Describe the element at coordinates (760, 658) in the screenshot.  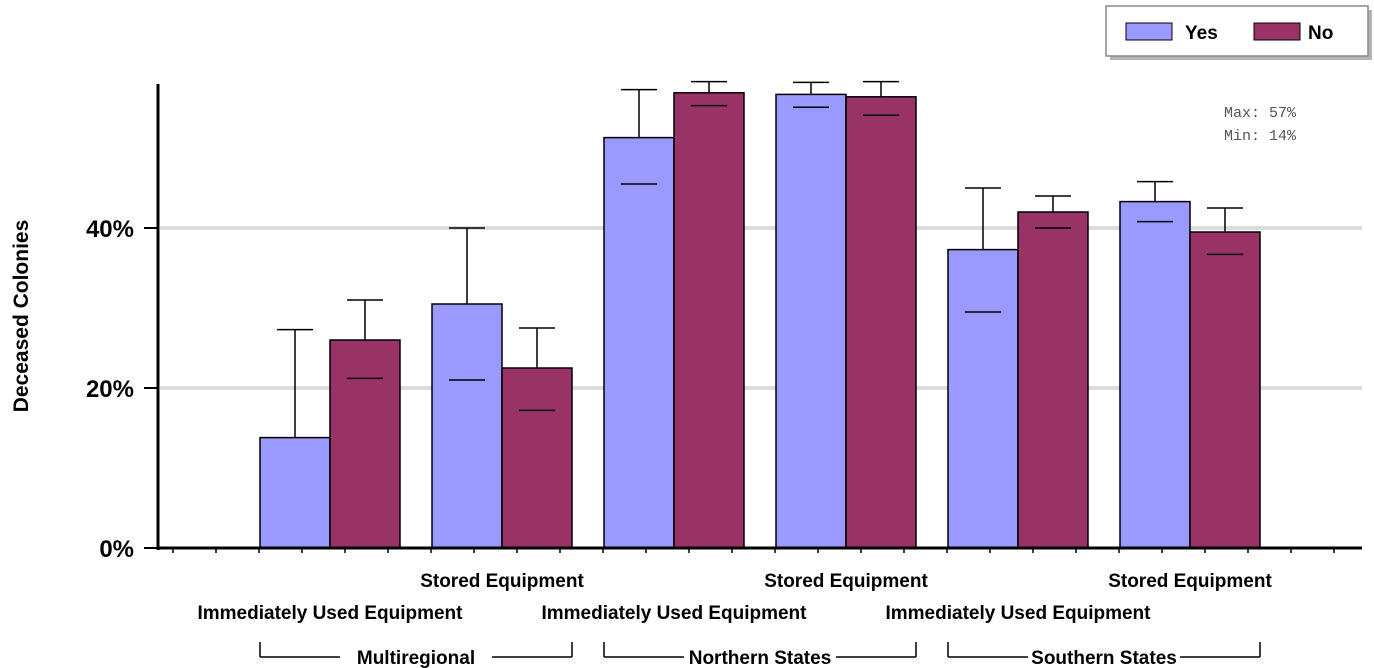
I see `group-label: Northern States` at that location.